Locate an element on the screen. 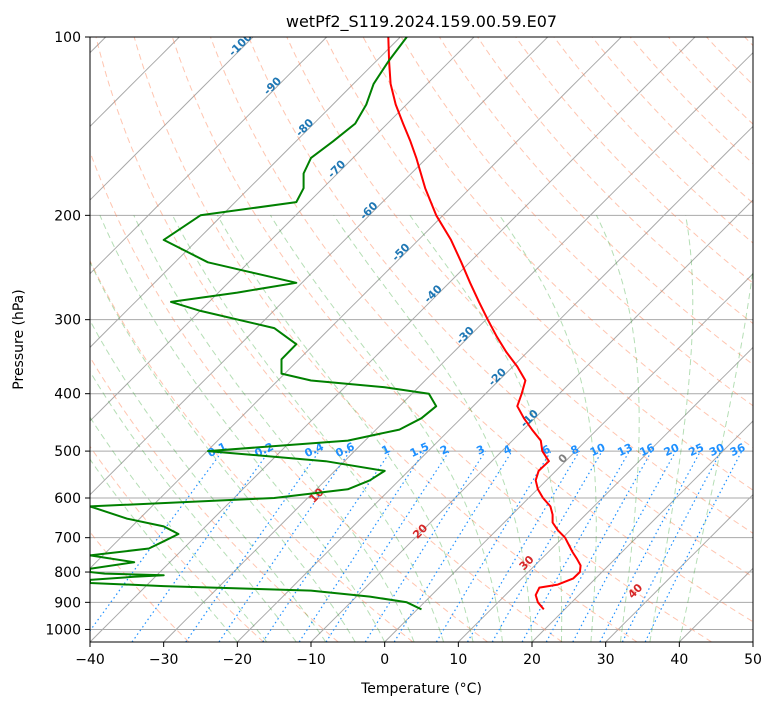 The image size is (775, 708). mixing-ratio-label: 20 is located at coordinates (672, 450).